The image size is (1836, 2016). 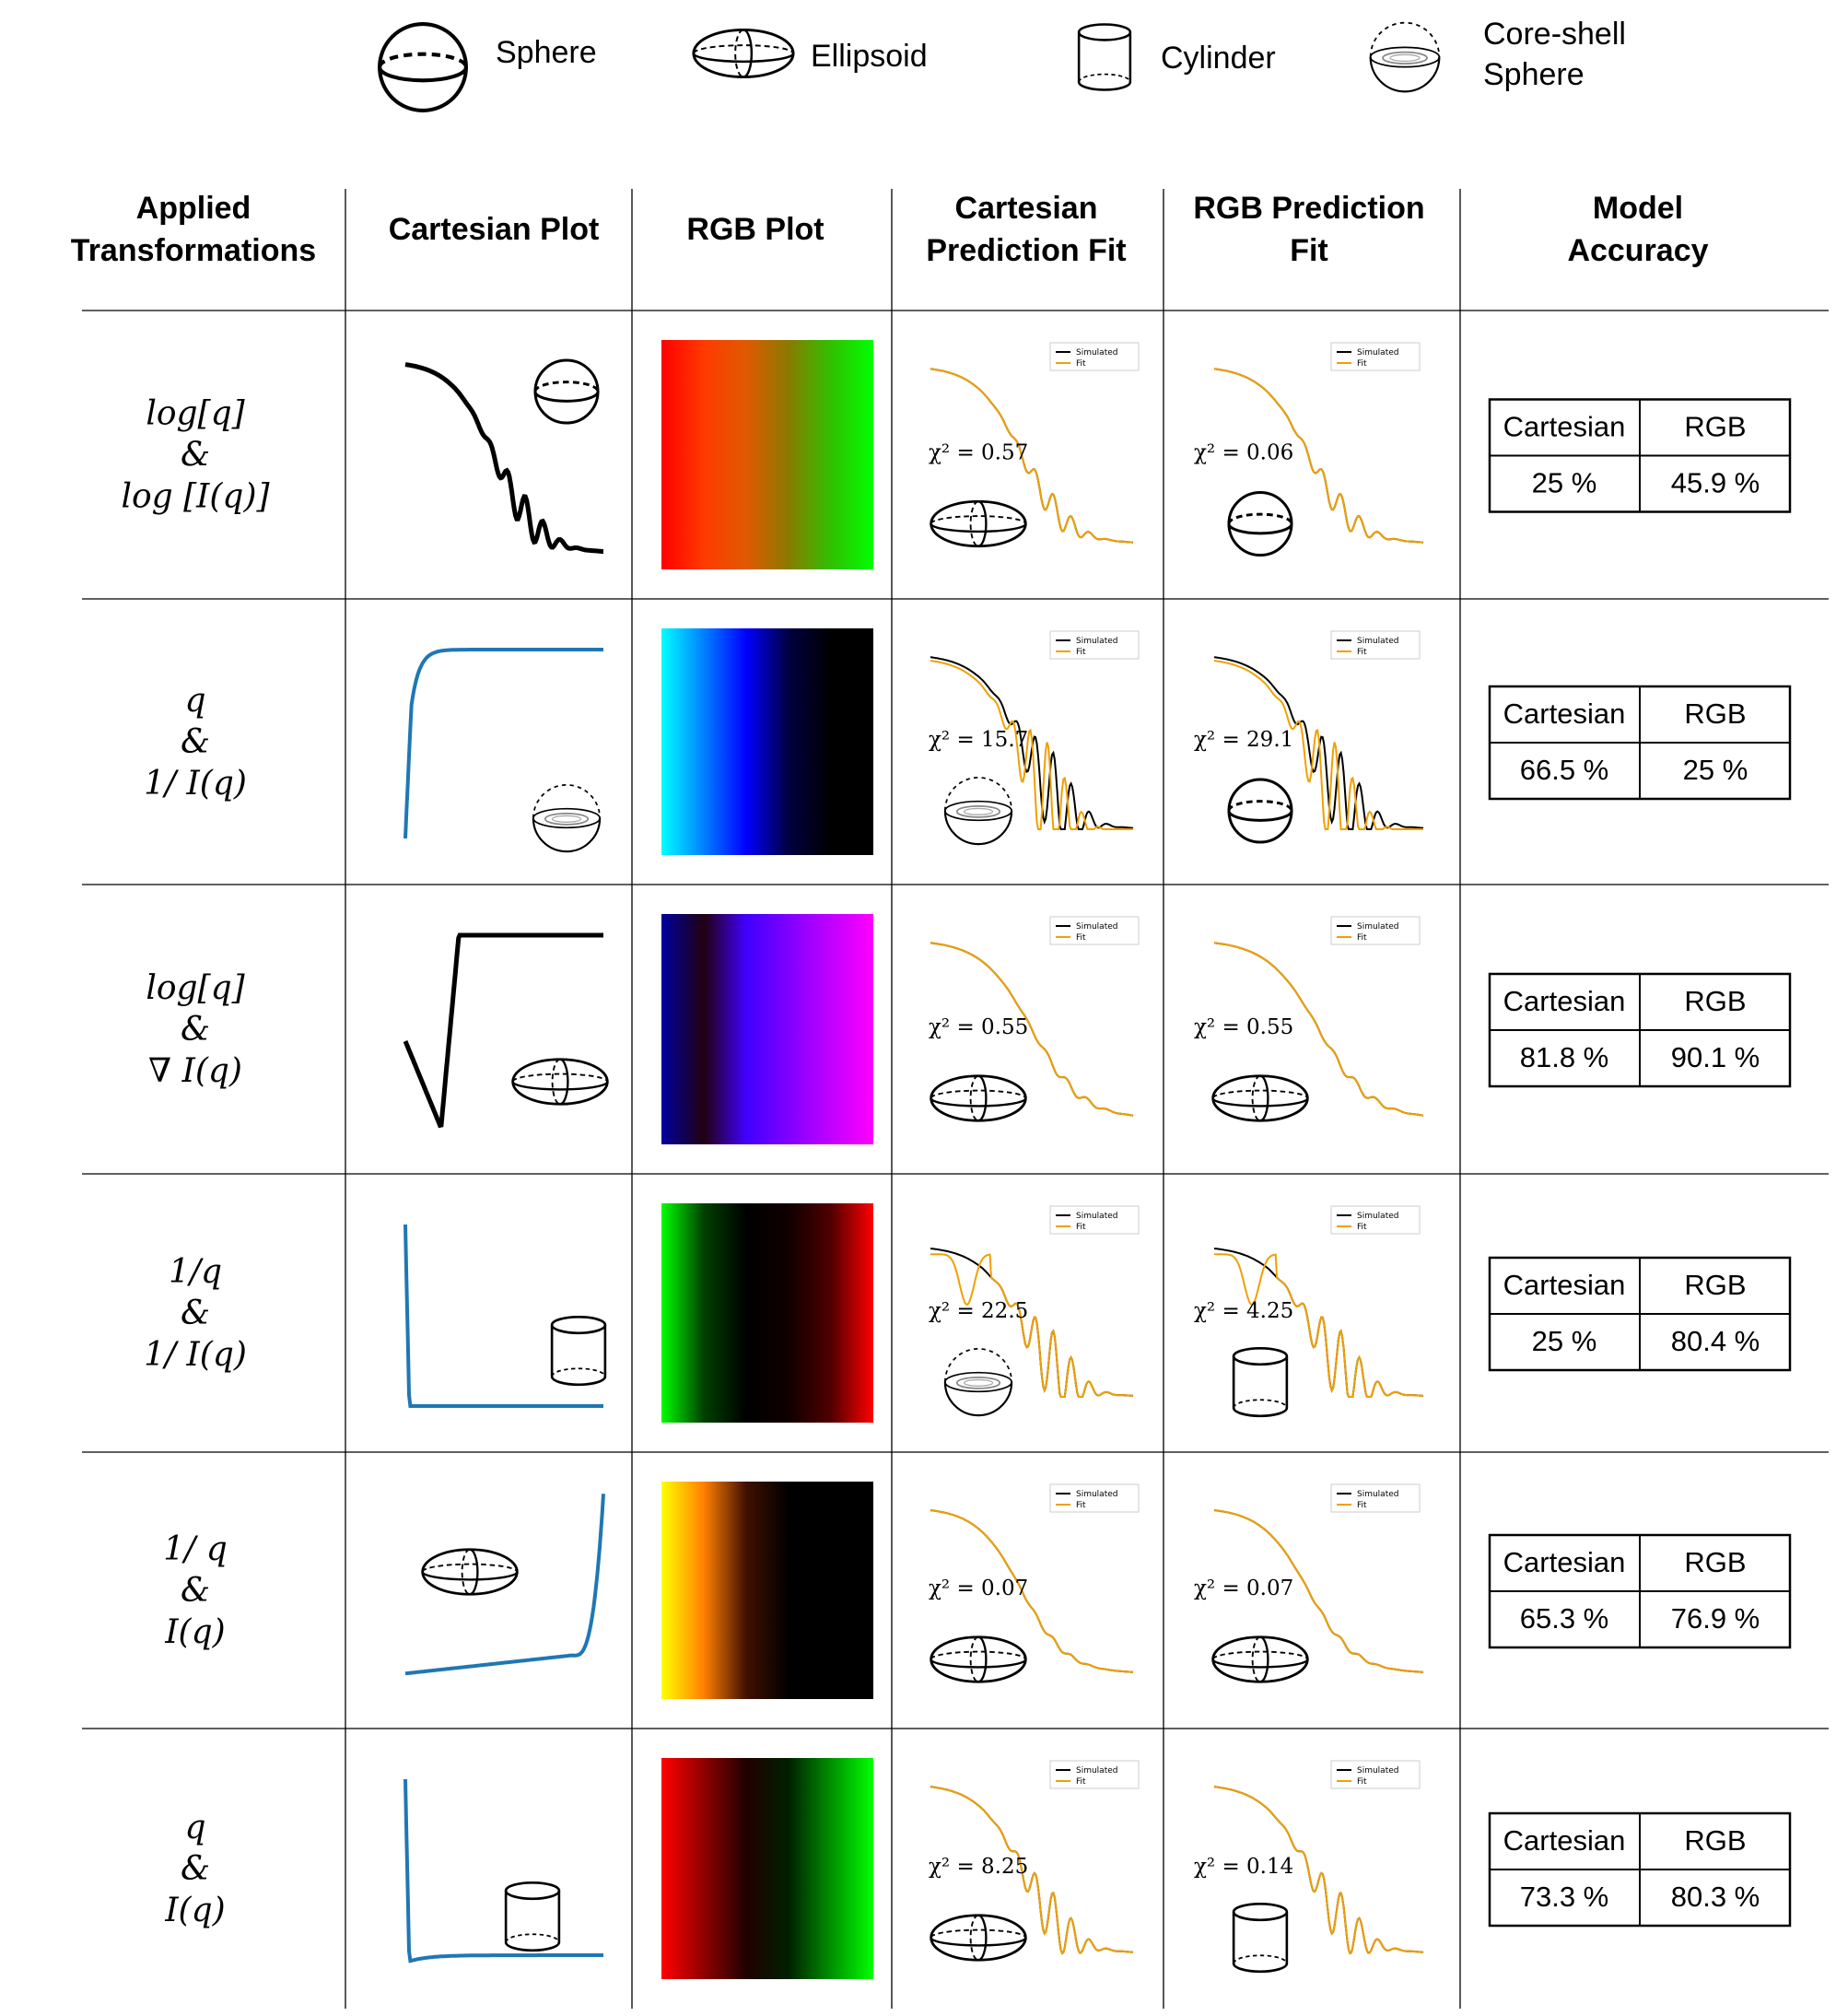 I want to click on transformation-line: q, so click(x=194, y=701).